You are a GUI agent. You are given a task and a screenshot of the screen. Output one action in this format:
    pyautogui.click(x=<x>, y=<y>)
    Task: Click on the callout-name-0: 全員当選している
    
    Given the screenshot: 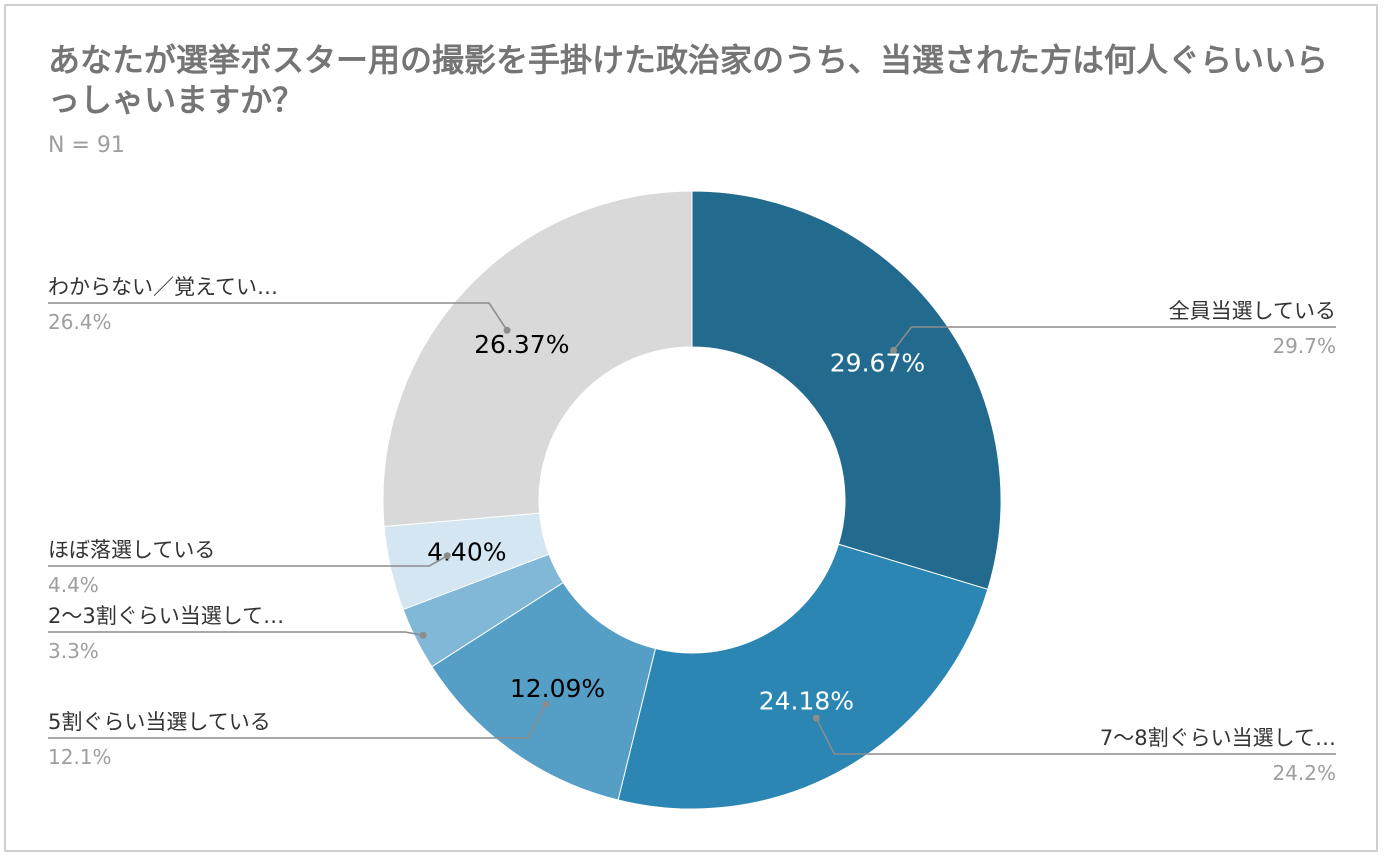 What is the action you would take?
    pyautogui.click(x=1252, y=311)
    